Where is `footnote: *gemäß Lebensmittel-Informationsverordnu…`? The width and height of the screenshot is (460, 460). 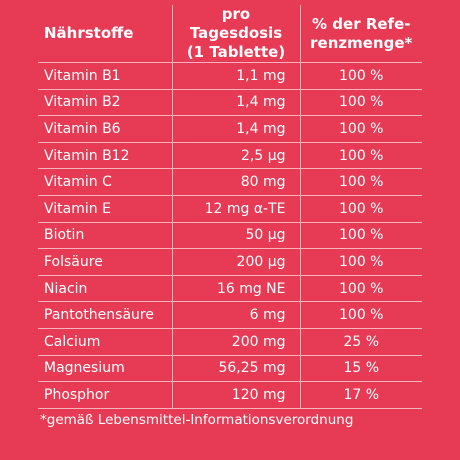 footnote: *gemäß Lebensmittel-Informationsverordnu… is located at coordinates (197, 420).